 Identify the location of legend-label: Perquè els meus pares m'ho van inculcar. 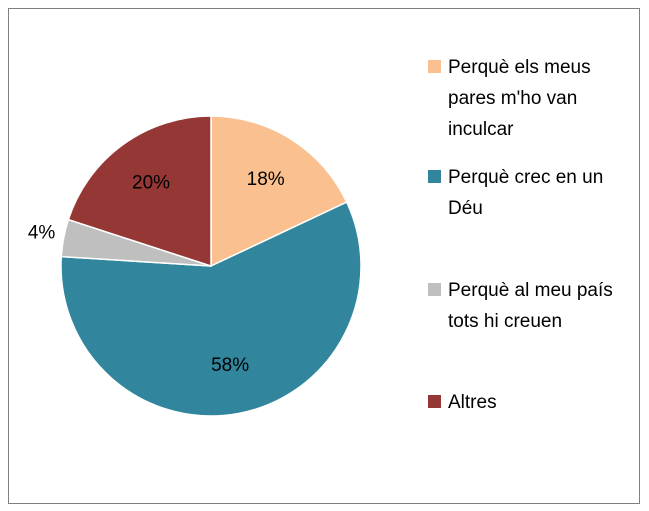
(519, 98).